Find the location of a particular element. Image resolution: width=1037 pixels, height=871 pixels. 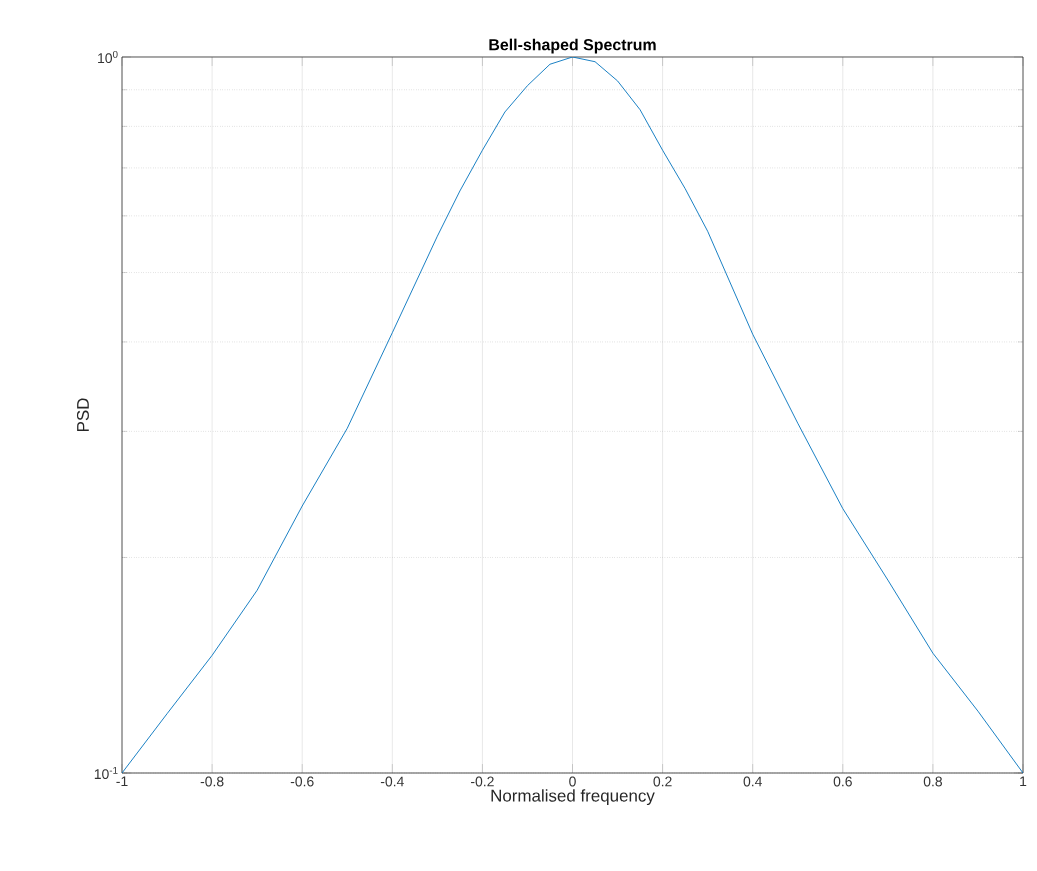

x-axis-title: Normalised frequency is located at coordinates (573, 797).